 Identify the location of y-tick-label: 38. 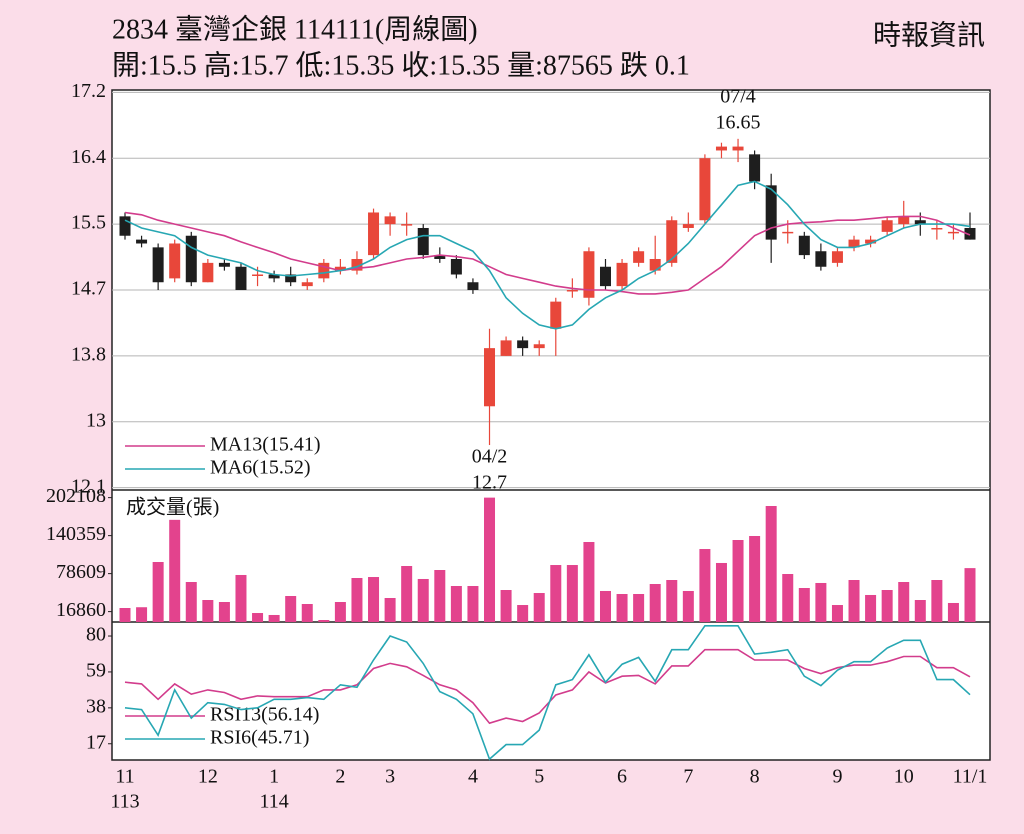
(96, 706).